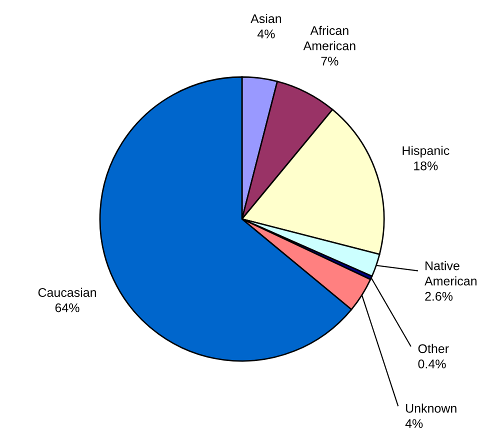 The width and height of the screenshot is (489, 443). I want to click on slice-label: Caucasian, so click(67, 292).